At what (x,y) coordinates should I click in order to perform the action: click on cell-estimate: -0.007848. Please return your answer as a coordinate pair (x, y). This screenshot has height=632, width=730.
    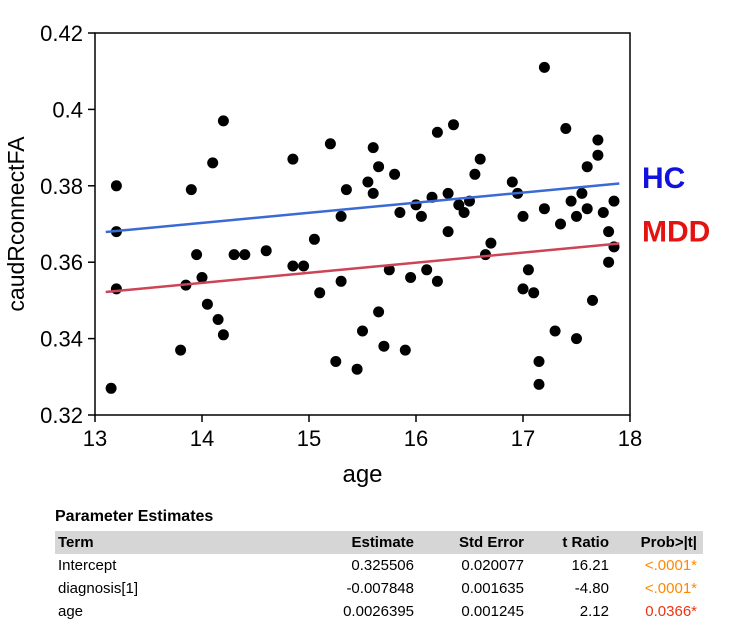
    Looking at the image, I should click on (380, 588).